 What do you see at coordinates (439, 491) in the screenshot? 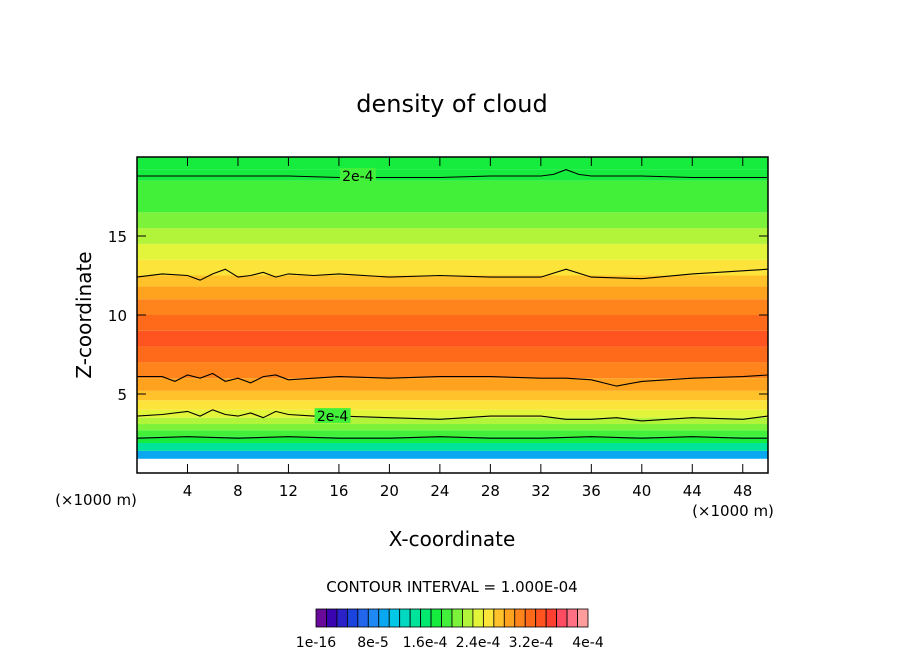
I see `x-tick-label: 24` at bounding box center [439, 491].